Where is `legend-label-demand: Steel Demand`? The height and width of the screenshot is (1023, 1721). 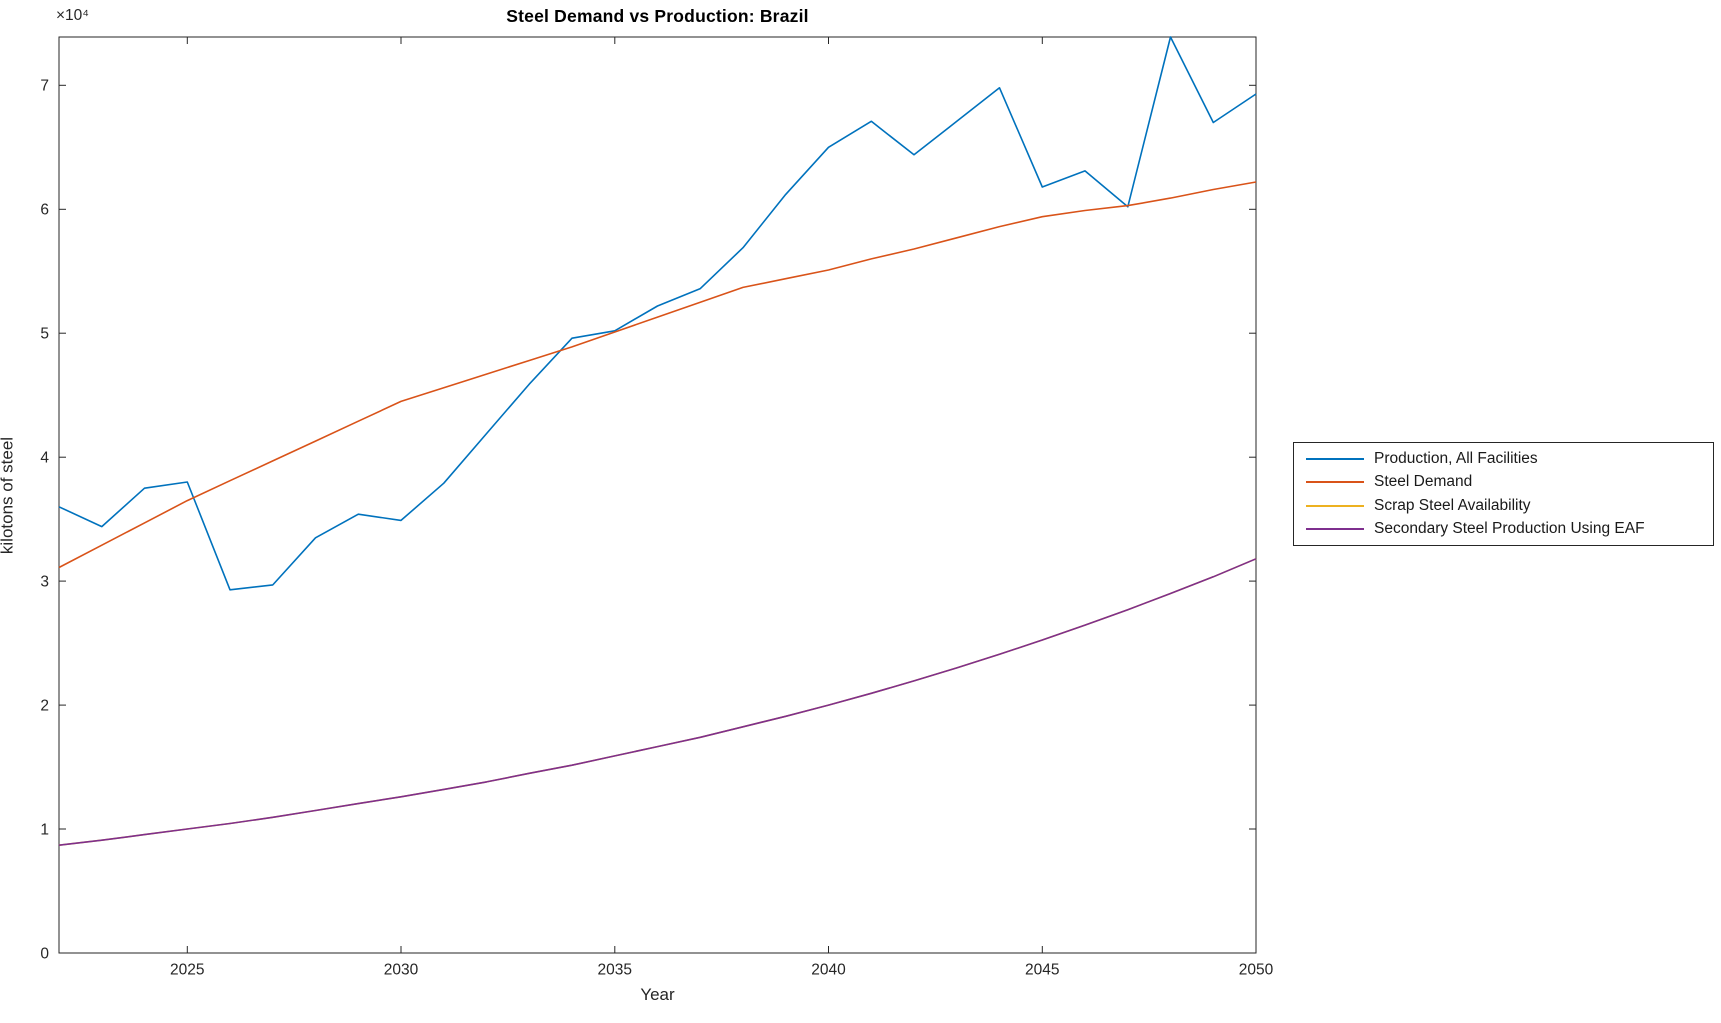 legend-label-demand: Steel Demand is located at coordinates (1423, 482).